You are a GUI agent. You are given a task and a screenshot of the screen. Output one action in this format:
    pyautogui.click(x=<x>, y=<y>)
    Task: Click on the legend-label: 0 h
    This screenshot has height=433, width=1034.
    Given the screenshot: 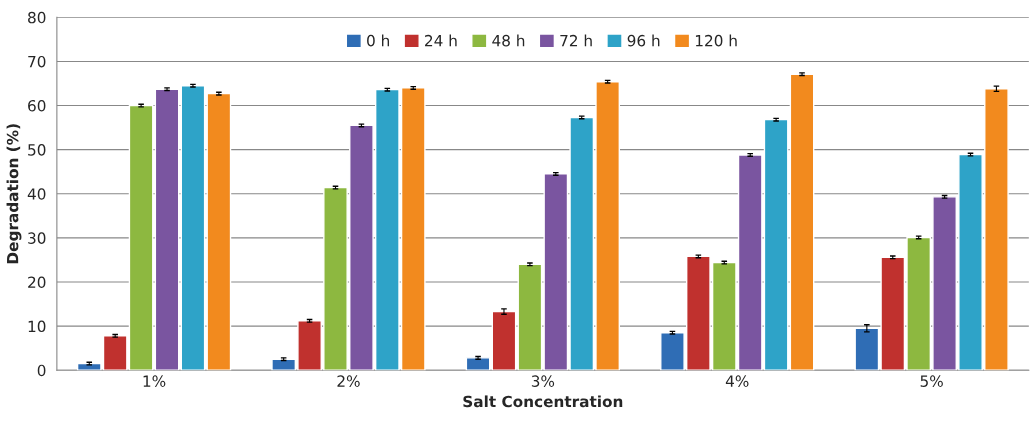 What is the action you would take?
    pyautogui.click(x=378, y=40)
    